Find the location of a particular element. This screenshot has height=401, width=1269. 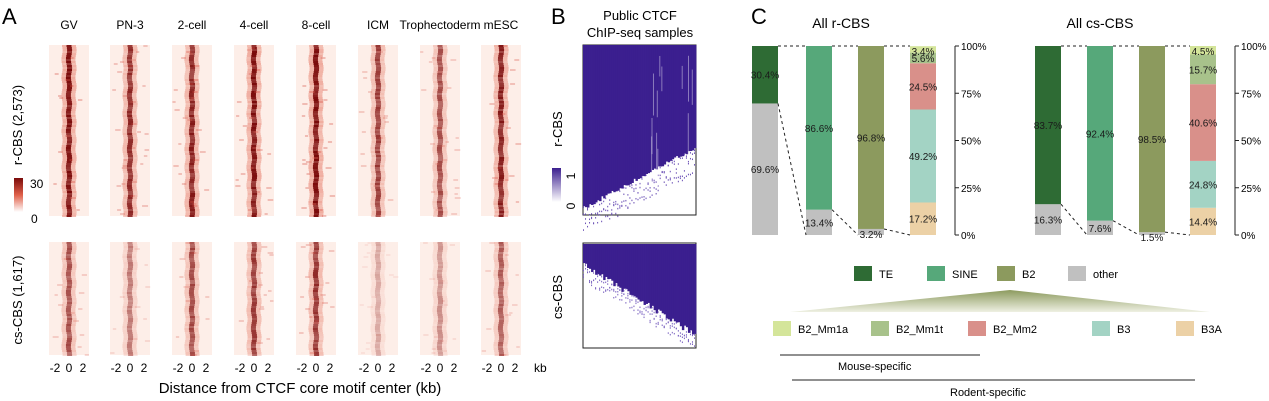

rcbs-streak is located at coordinates (652, 161).